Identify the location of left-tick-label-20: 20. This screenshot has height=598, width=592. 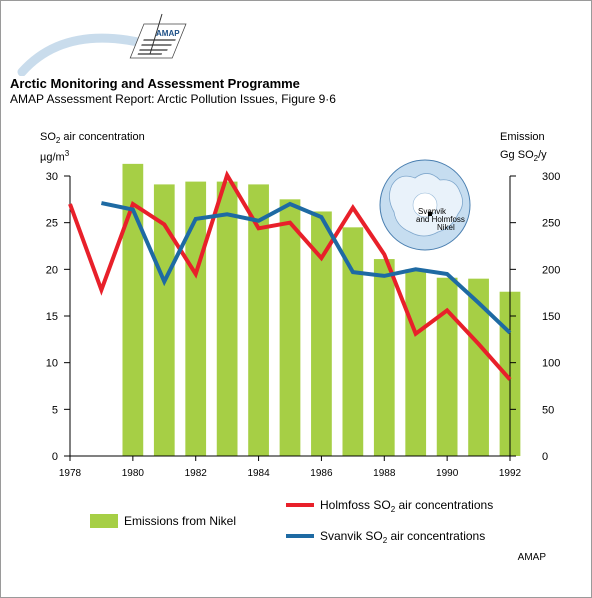
(52, 270).